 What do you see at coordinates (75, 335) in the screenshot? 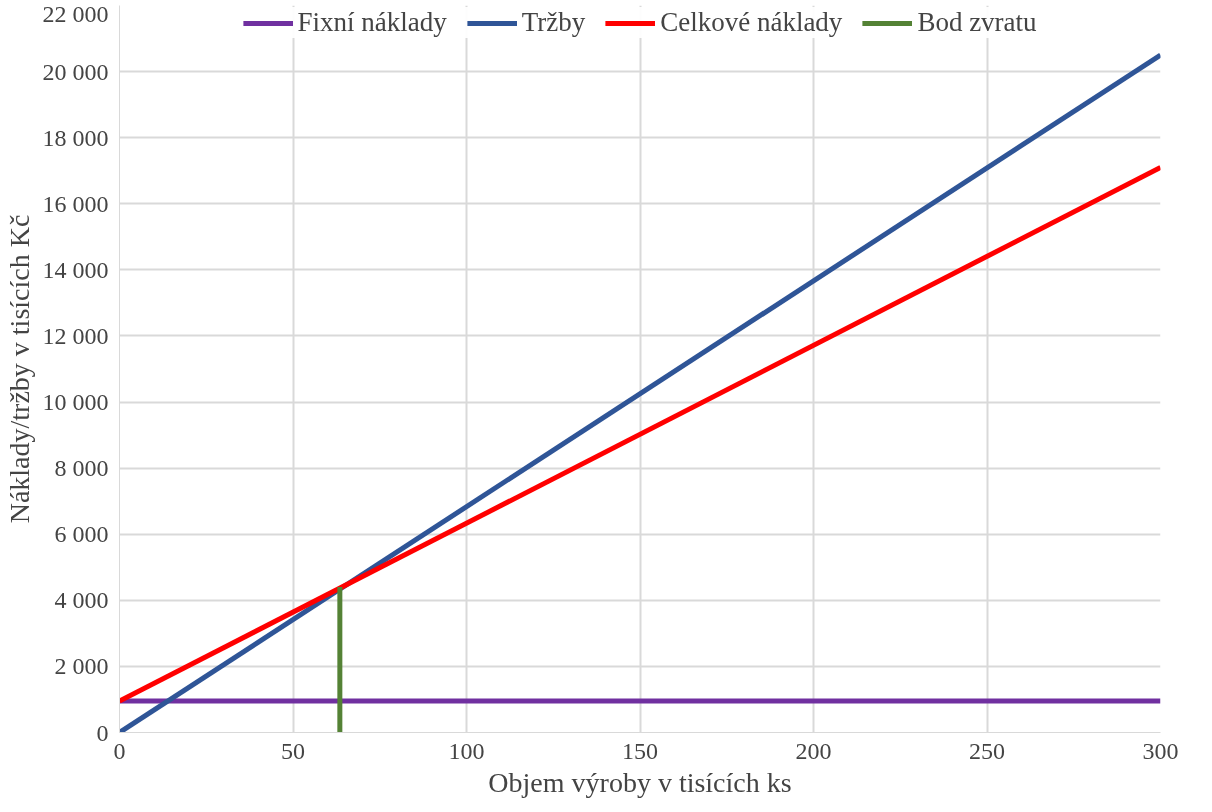
I see `y-tick-label: 12 000` at bounding box center [75, 335].